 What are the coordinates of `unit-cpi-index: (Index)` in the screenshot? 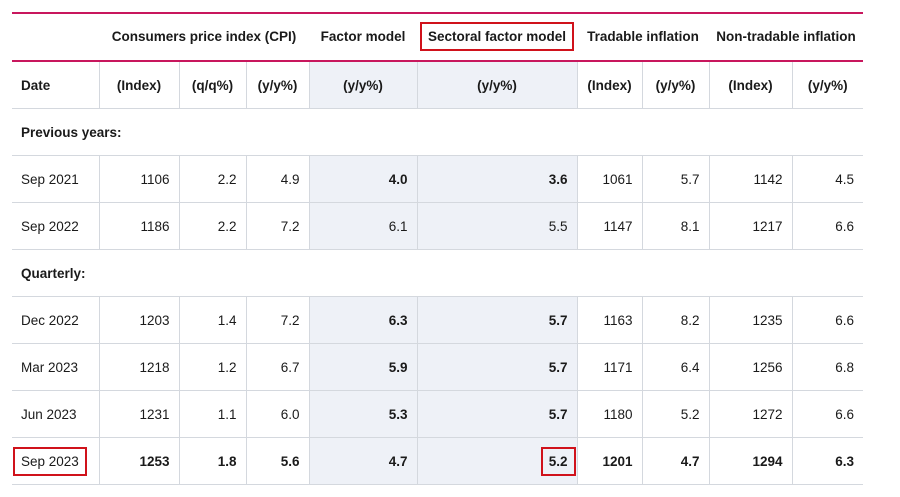 It's located at (138, 85).